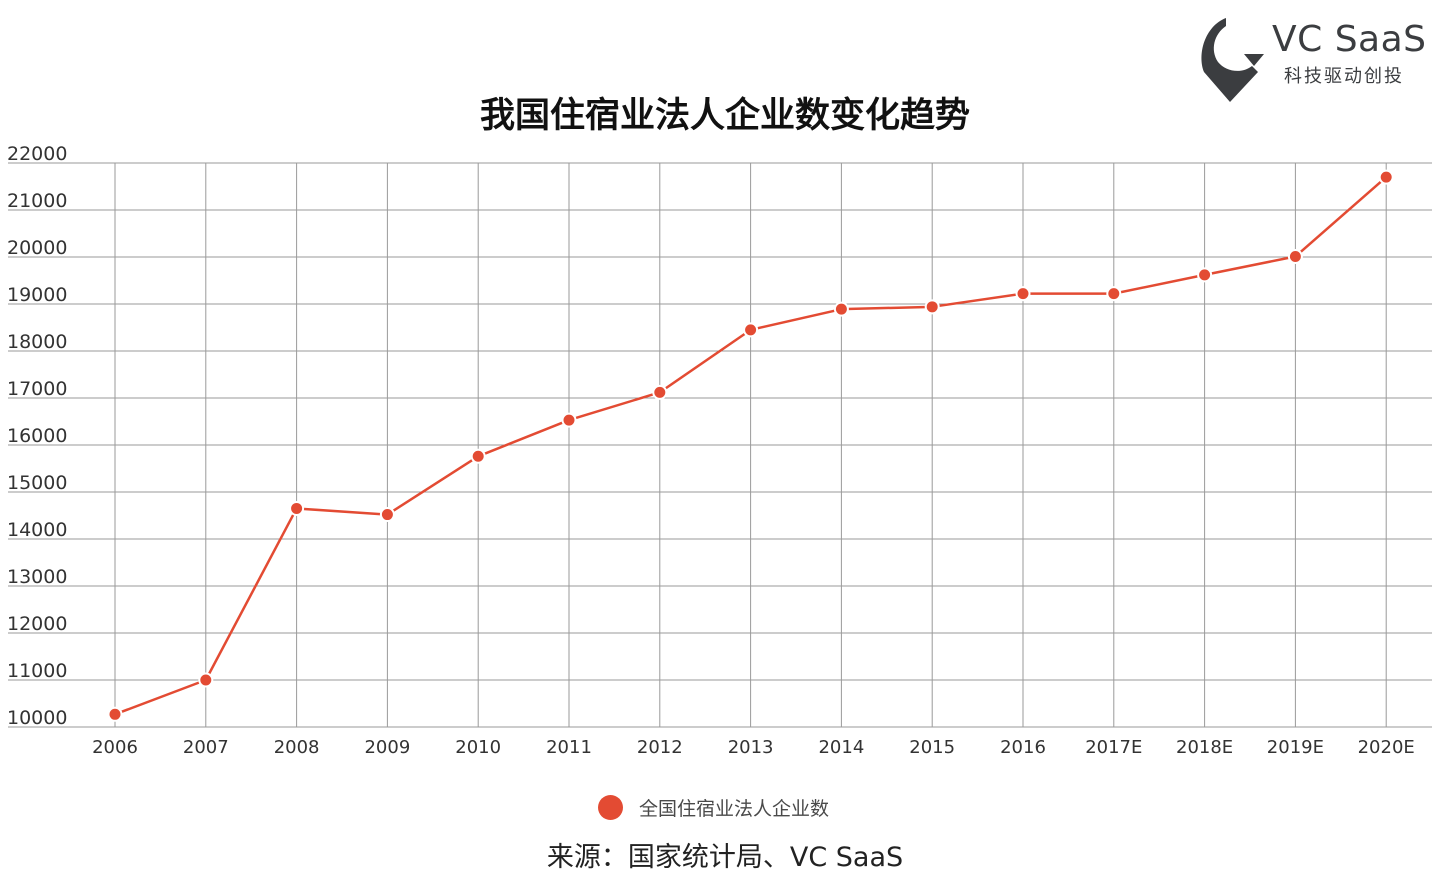 The height and width of the screenshot is (884, 1450). Describe the element at coordinates (569, 747) in the screenshot. I see `x-tick-label: 2011` at that location.